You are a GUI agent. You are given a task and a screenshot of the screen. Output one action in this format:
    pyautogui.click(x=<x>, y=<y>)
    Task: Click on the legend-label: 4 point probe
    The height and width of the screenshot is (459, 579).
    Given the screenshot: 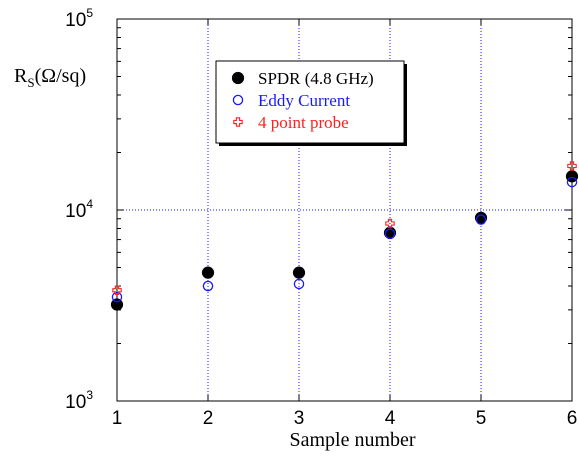 What is the action you would take?
    pyautogui.click(x=303, y=122)
    